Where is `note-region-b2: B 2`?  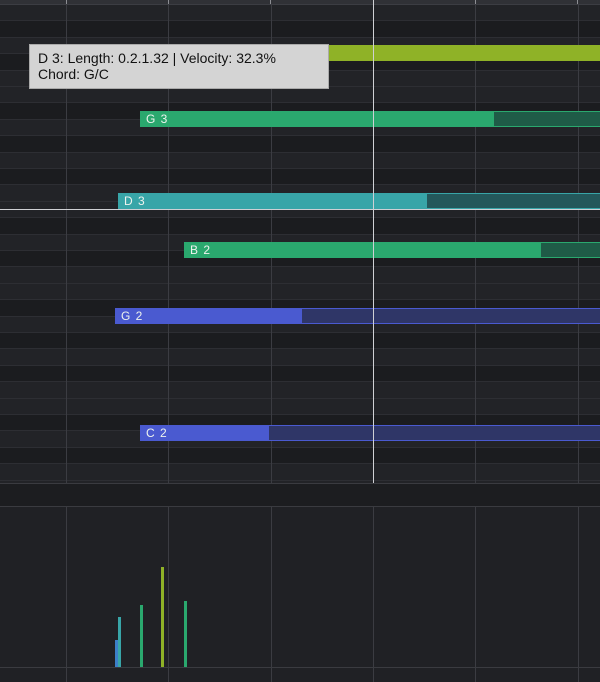
note-region-b2: B 2 is located at coordinates (392, 250).